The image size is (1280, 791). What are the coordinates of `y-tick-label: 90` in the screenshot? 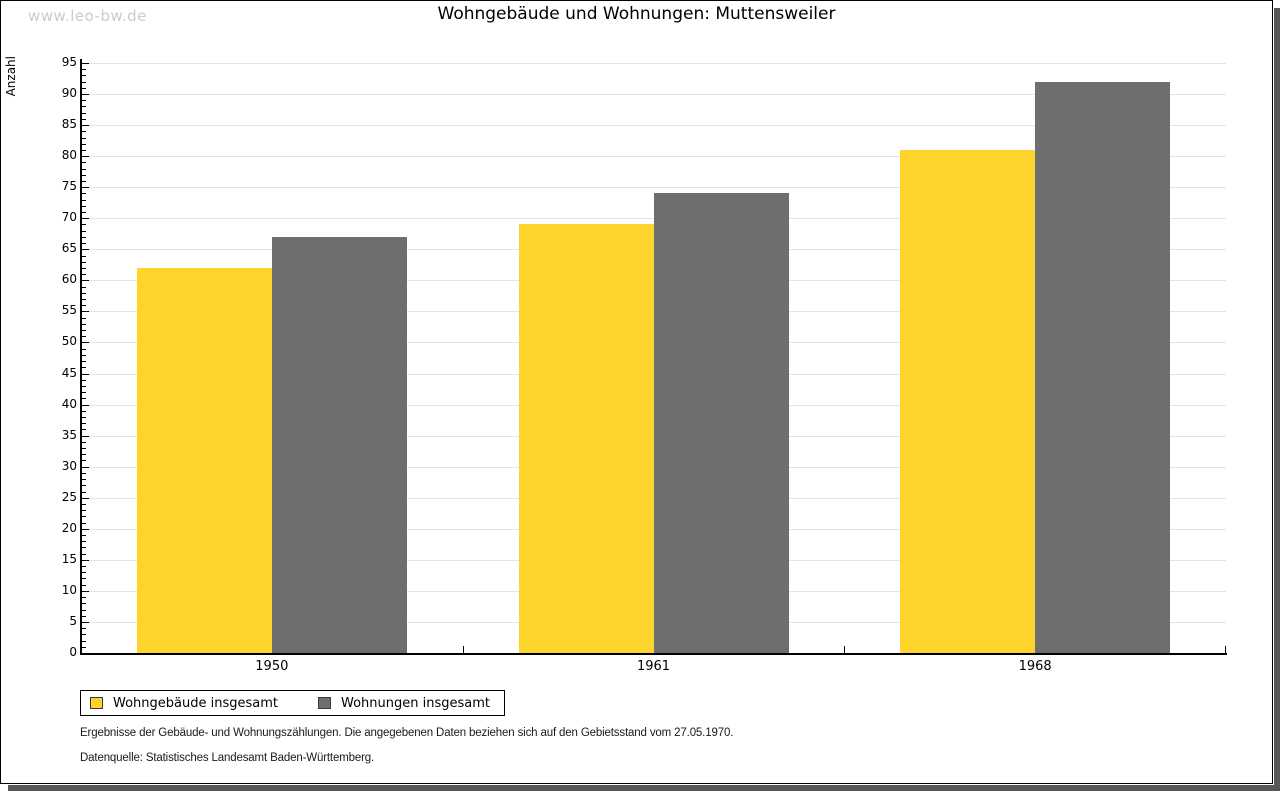 It's located at (69, 93).